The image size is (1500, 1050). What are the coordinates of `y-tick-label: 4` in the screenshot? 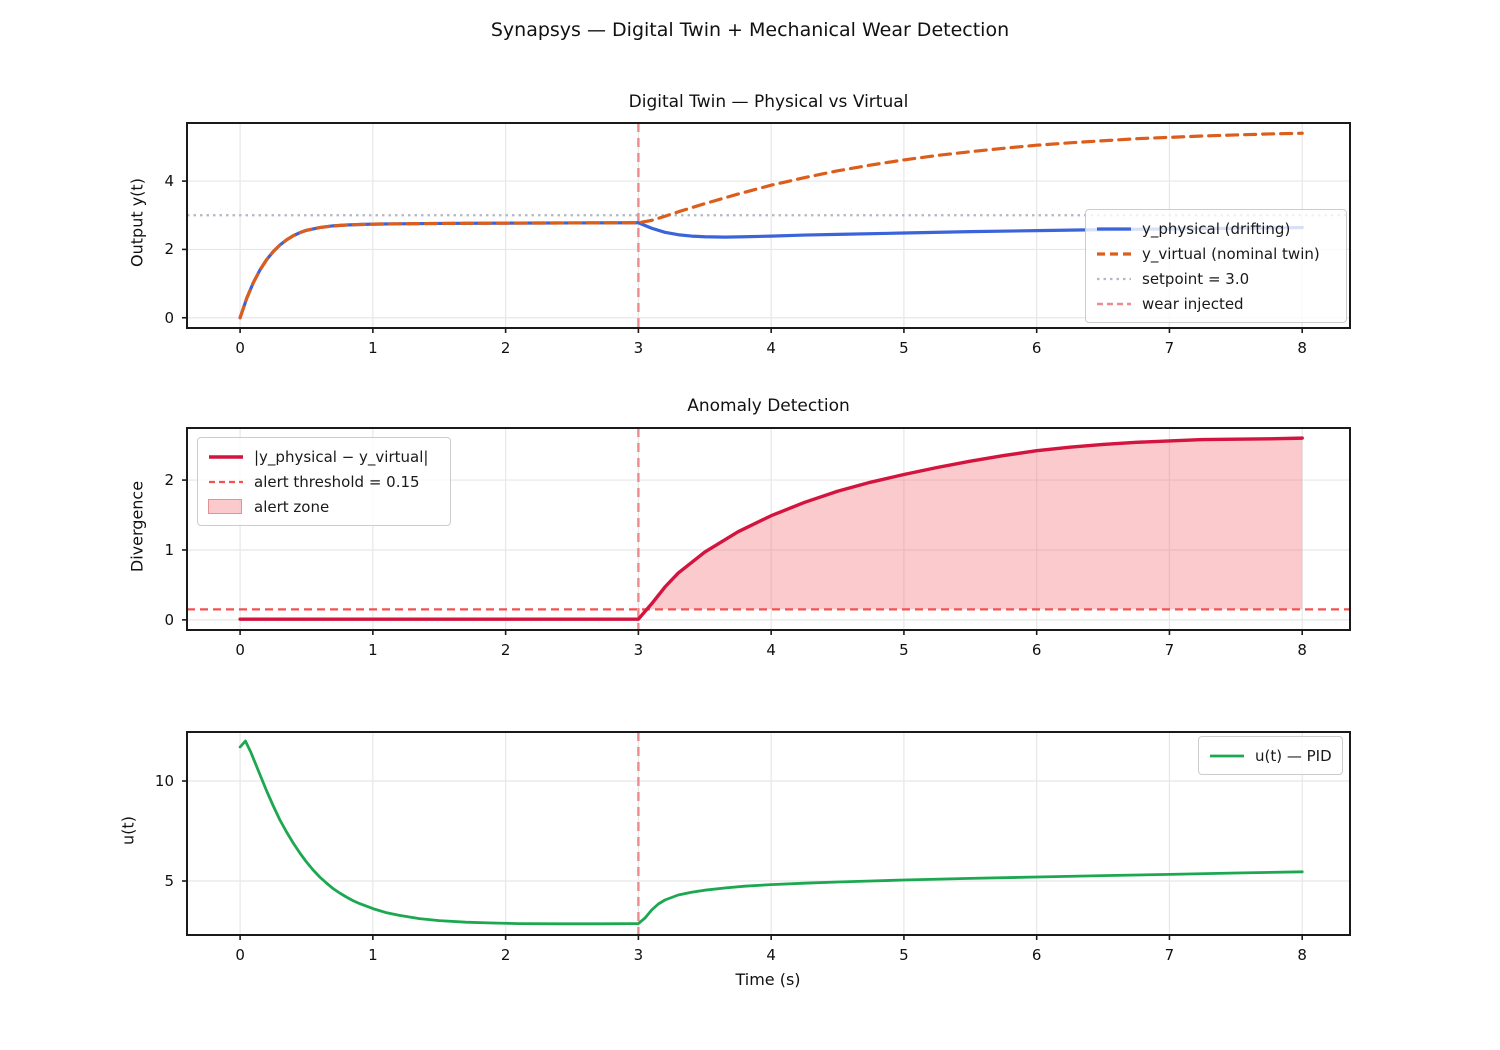 It's located at (169, 181).